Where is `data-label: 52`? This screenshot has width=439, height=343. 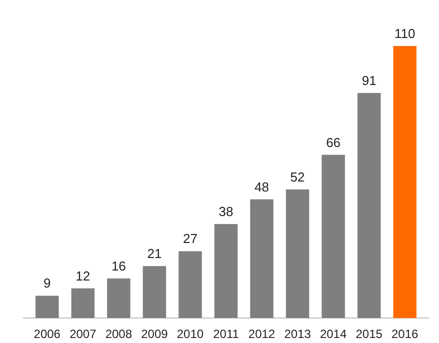 data-label: 52 is located at coordinates (297, 176).